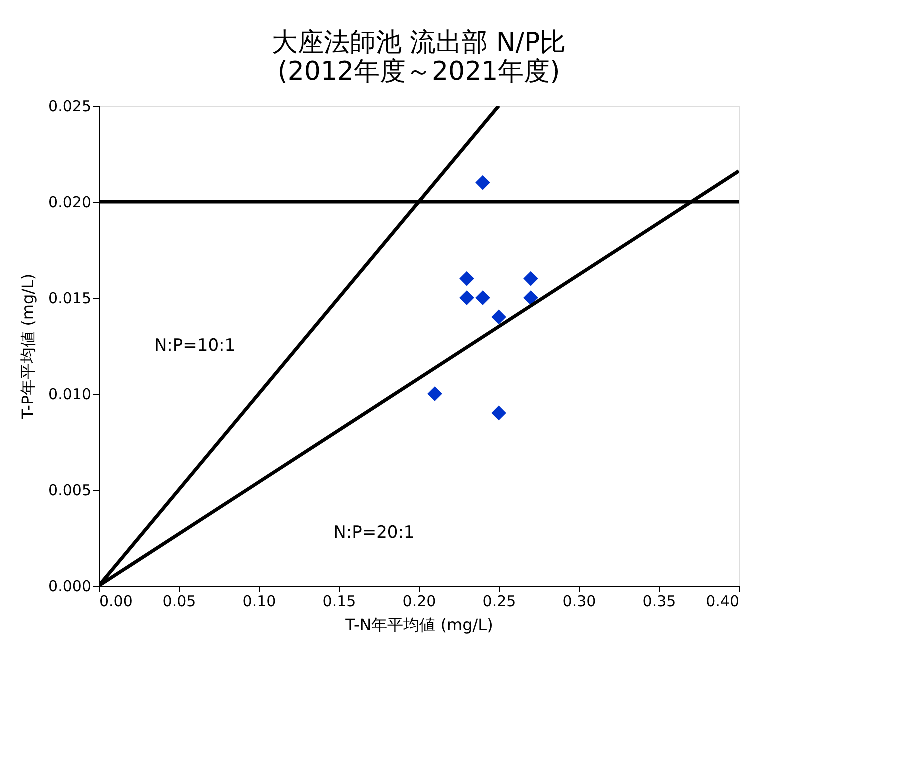  I want to click on x-tick-label: 0.40, so click(723, 601).